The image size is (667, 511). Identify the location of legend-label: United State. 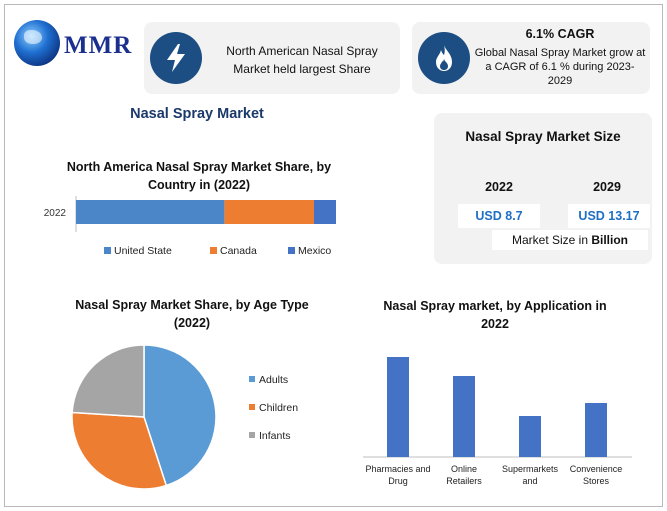
(143, 251).